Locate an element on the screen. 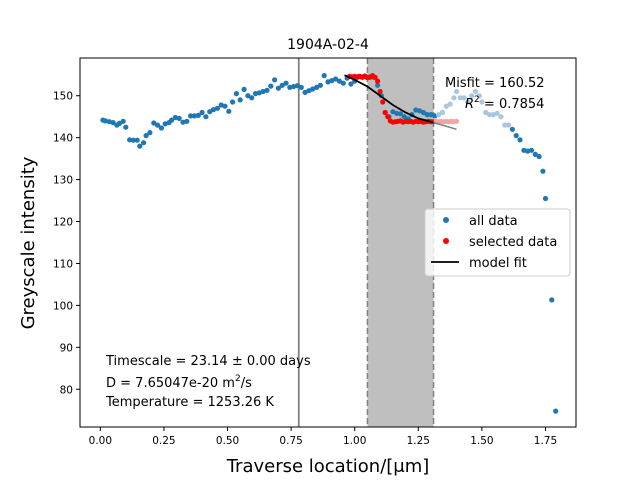 This screenshot has height=480, width=640. x-tick-label: 1.75 is located at coordinates (545, 441).